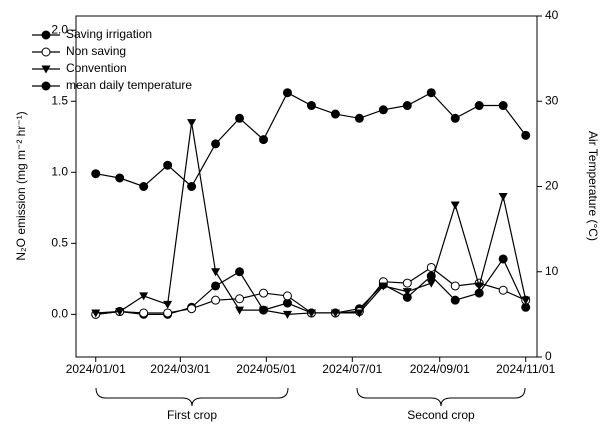  Describe the element at coordinates (552, 100) in the screenshot. I see `y2-tick-label: 30` at that location.